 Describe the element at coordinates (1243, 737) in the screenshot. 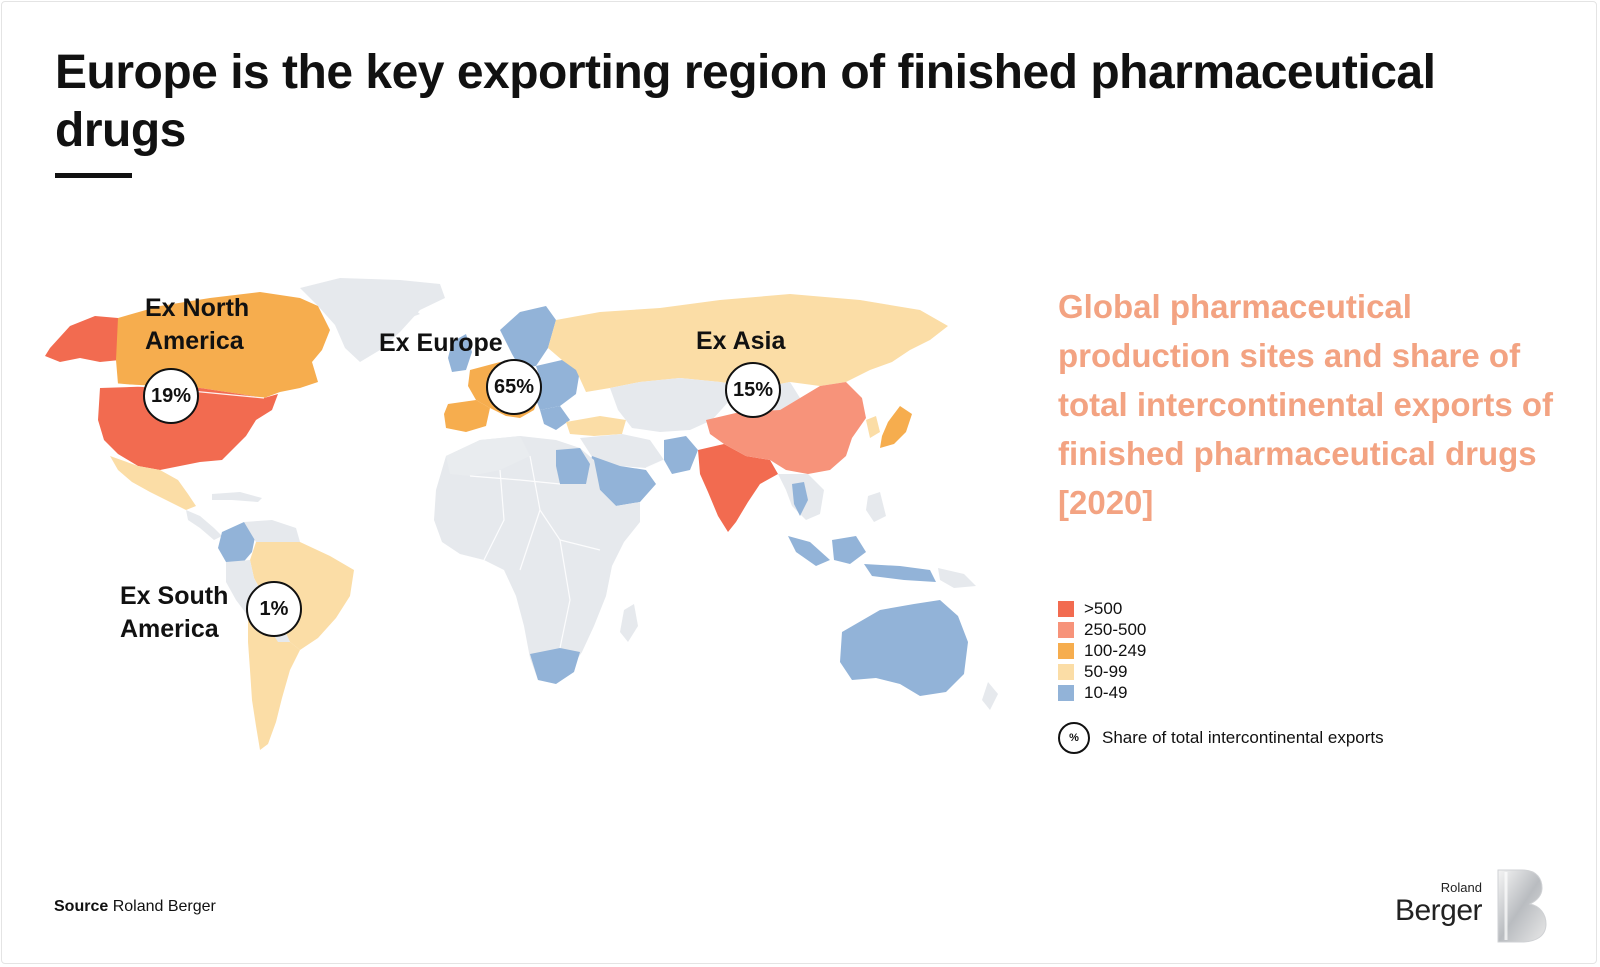

I see `legend-share-label: Share of total intercontinental exports` at that location.